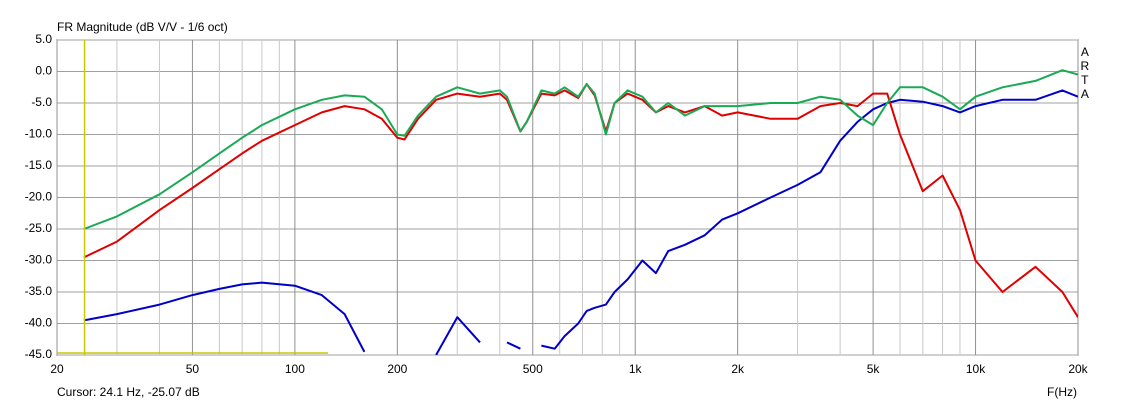 Image resolution: width=1133 pixels, height=404 pixels. Describe the element at coordinates (1078, 369) in the screenshot. I see `x-tick-label: 20k` at that location.